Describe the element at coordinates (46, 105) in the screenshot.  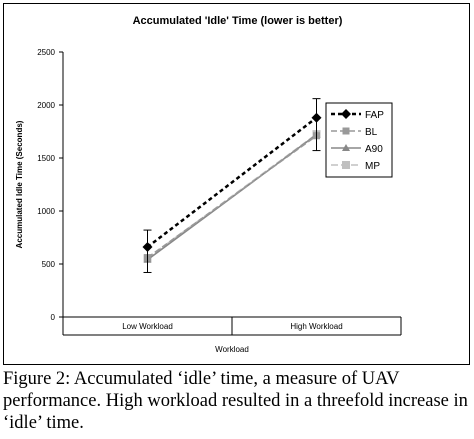
I see `y-tick-label: 2000` at that location.